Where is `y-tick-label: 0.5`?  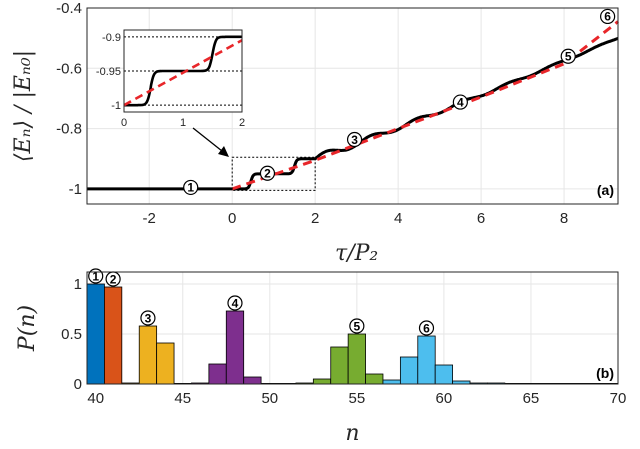
y-tick-label: 0.5 is located at coordinates (71, 334).